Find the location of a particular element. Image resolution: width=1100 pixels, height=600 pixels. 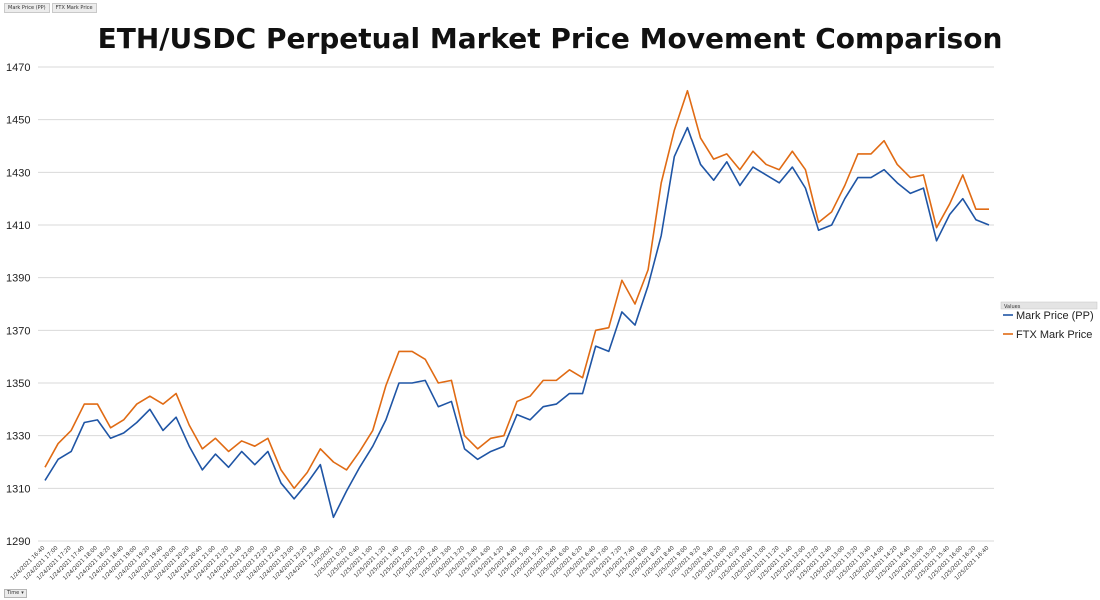

legend-header: Values is located at coordinates (1012, 307).